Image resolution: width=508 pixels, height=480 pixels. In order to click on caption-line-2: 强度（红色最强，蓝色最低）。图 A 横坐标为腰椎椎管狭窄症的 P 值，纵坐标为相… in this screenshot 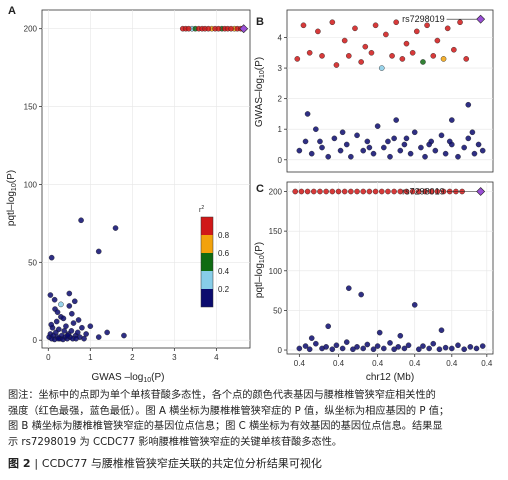, I will do `click(229, 411)`.